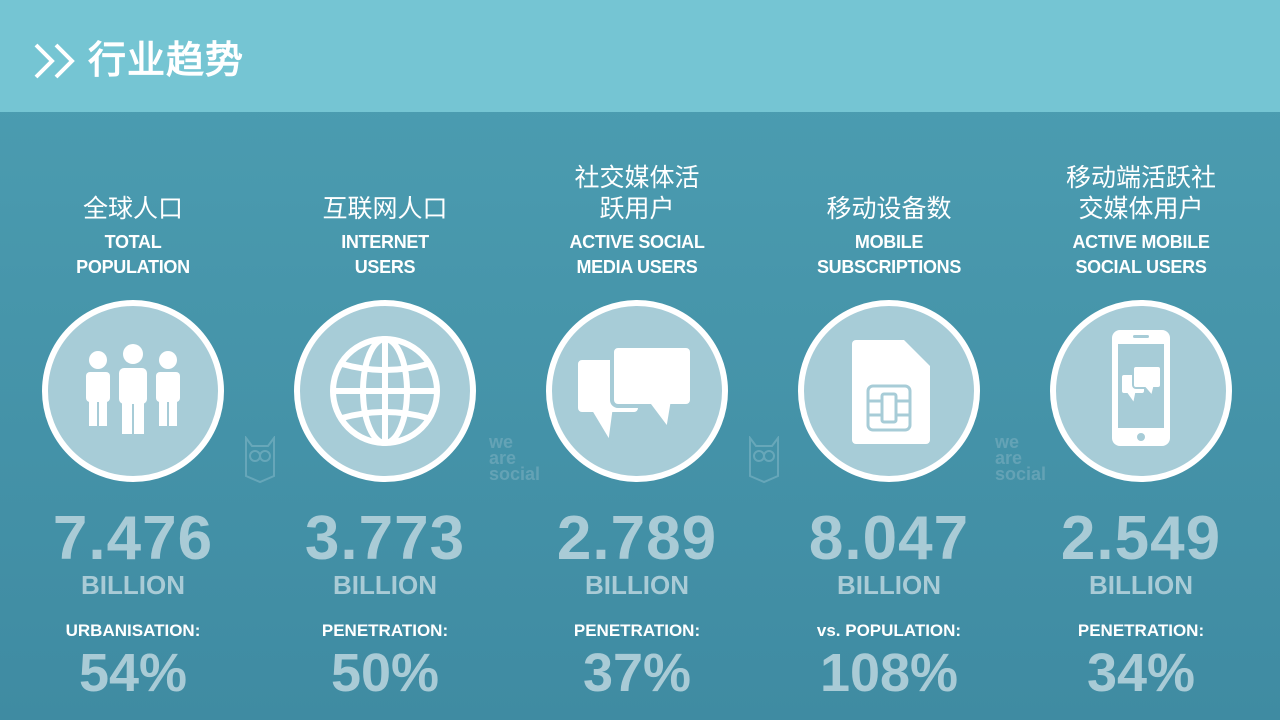 The width and height of the screenshot is (1280, 720). I want to click on stat-number: 7.476, so click(133, 538).